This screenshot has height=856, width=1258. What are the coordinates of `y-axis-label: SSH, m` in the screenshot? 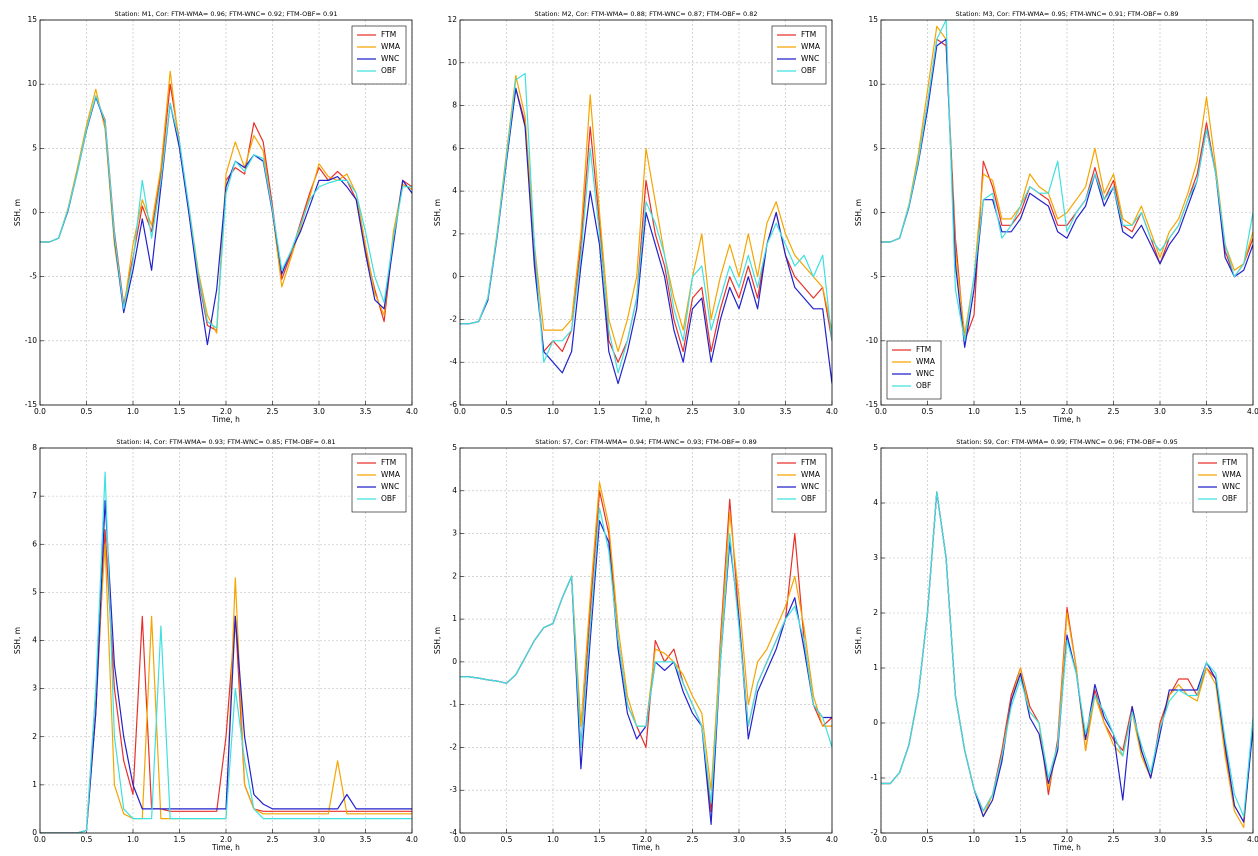 It's located at (17, 212).